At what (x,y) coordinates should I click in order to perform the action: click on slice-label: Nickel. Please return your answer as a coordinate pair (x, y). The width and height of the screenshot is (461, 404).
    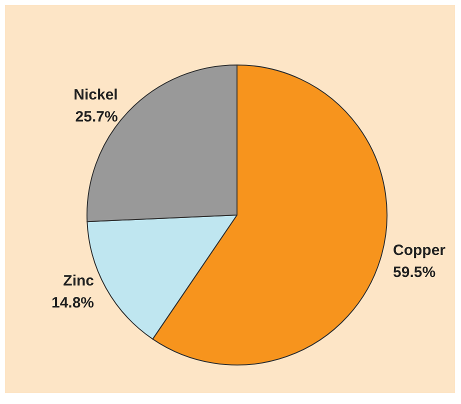
    Looking at the image, I should click on (96, 95).